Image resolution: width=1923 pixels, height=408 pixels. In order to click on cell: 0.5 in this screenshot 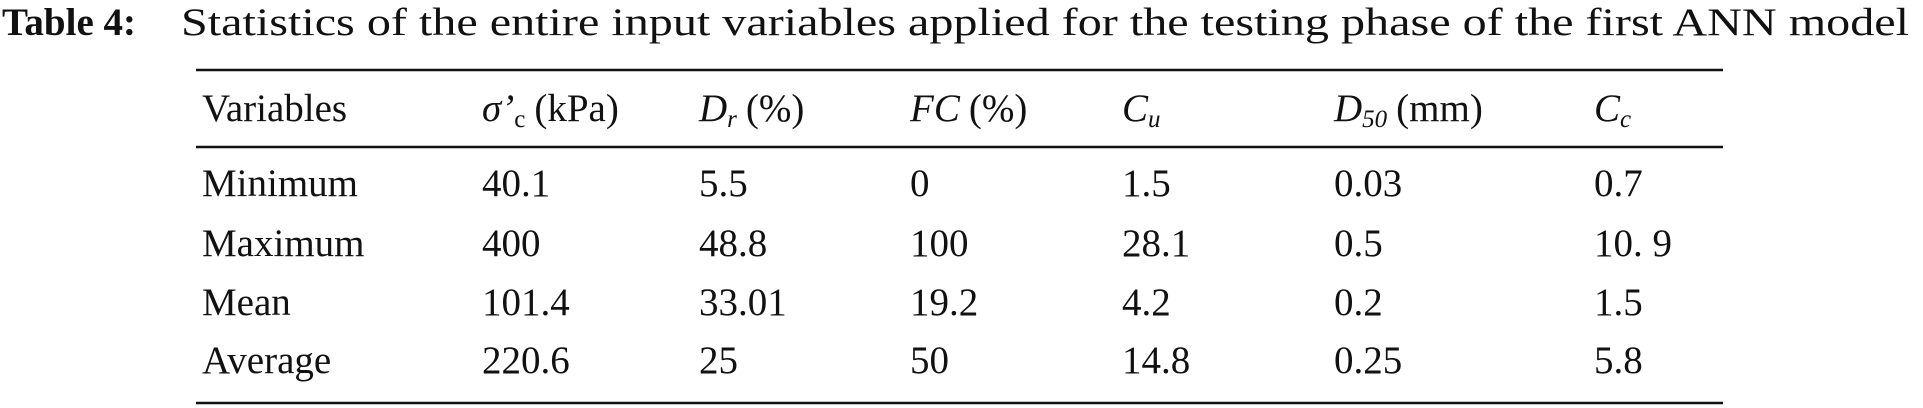, I will do `click(1358, 243)`.